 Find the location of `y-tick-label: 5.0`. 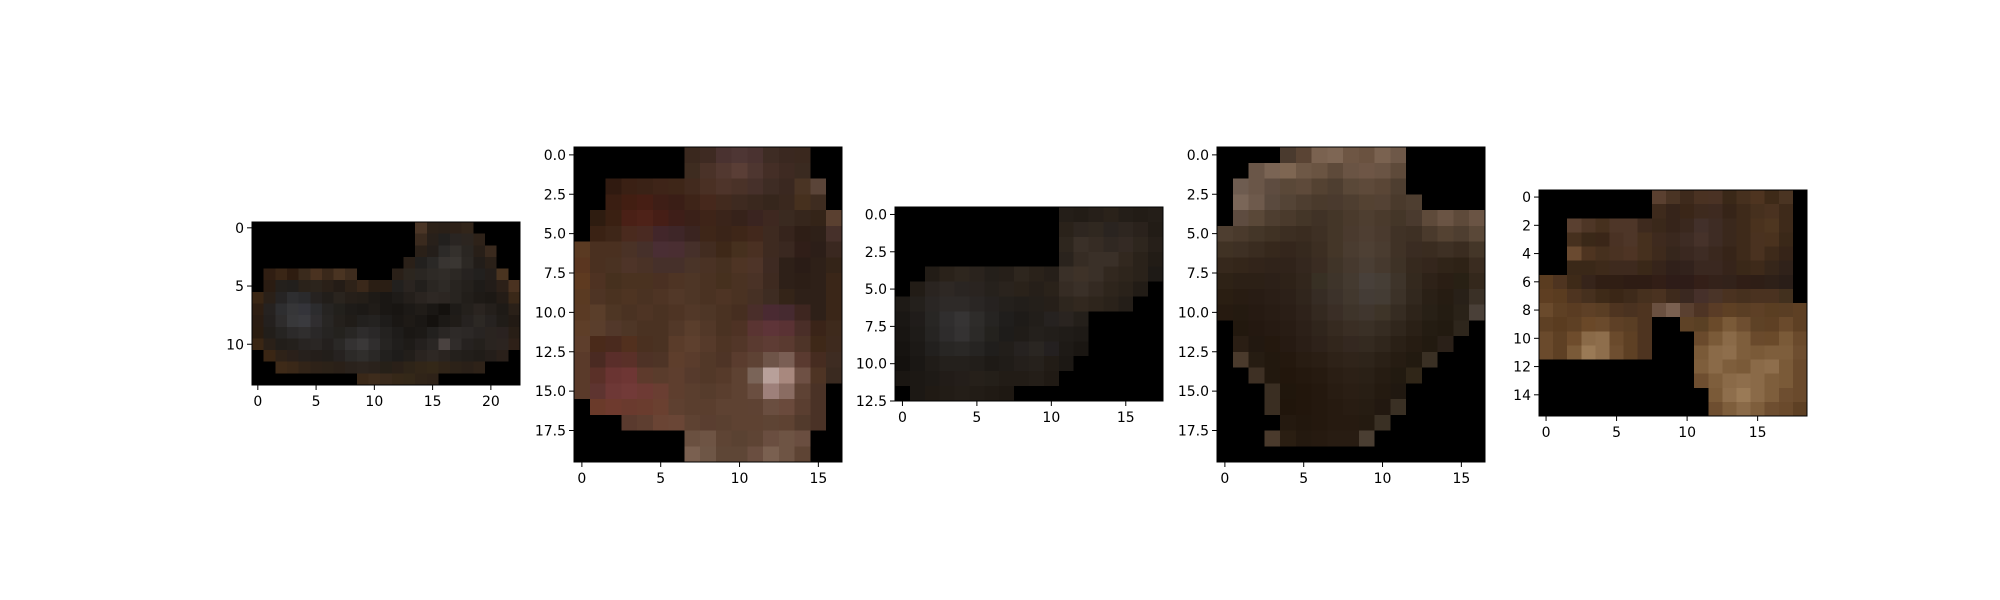

y-tick-label: 5.0 is located at coordinates (1198, 235).